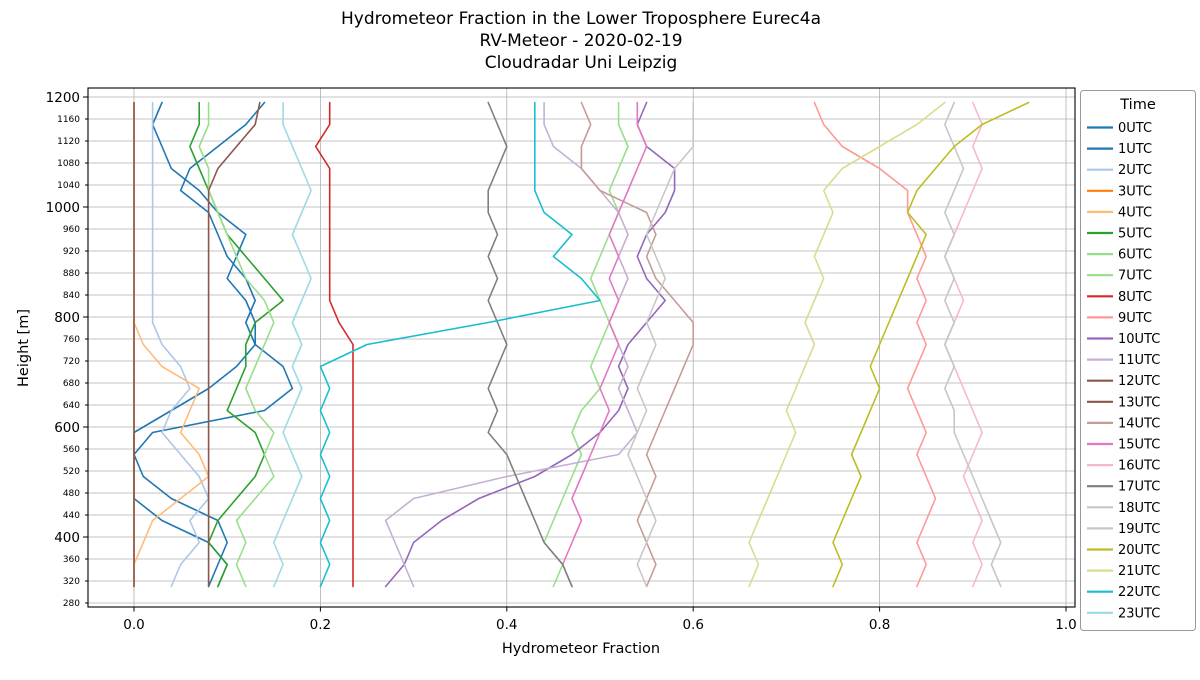 This screenshot has width=1200, height=680. What do you see at coordinates (1139, 529) in the screenshot?
I see `legend-label-19UTC: 19UTC` at bounding box center [1139, 529].